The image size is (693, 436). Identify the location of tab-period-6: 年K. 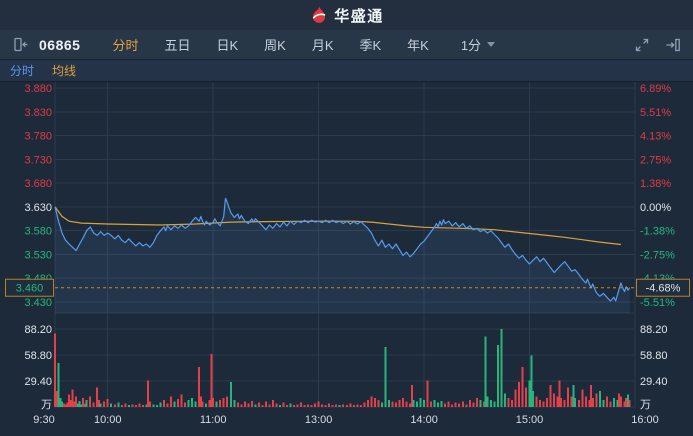
(418, 45).